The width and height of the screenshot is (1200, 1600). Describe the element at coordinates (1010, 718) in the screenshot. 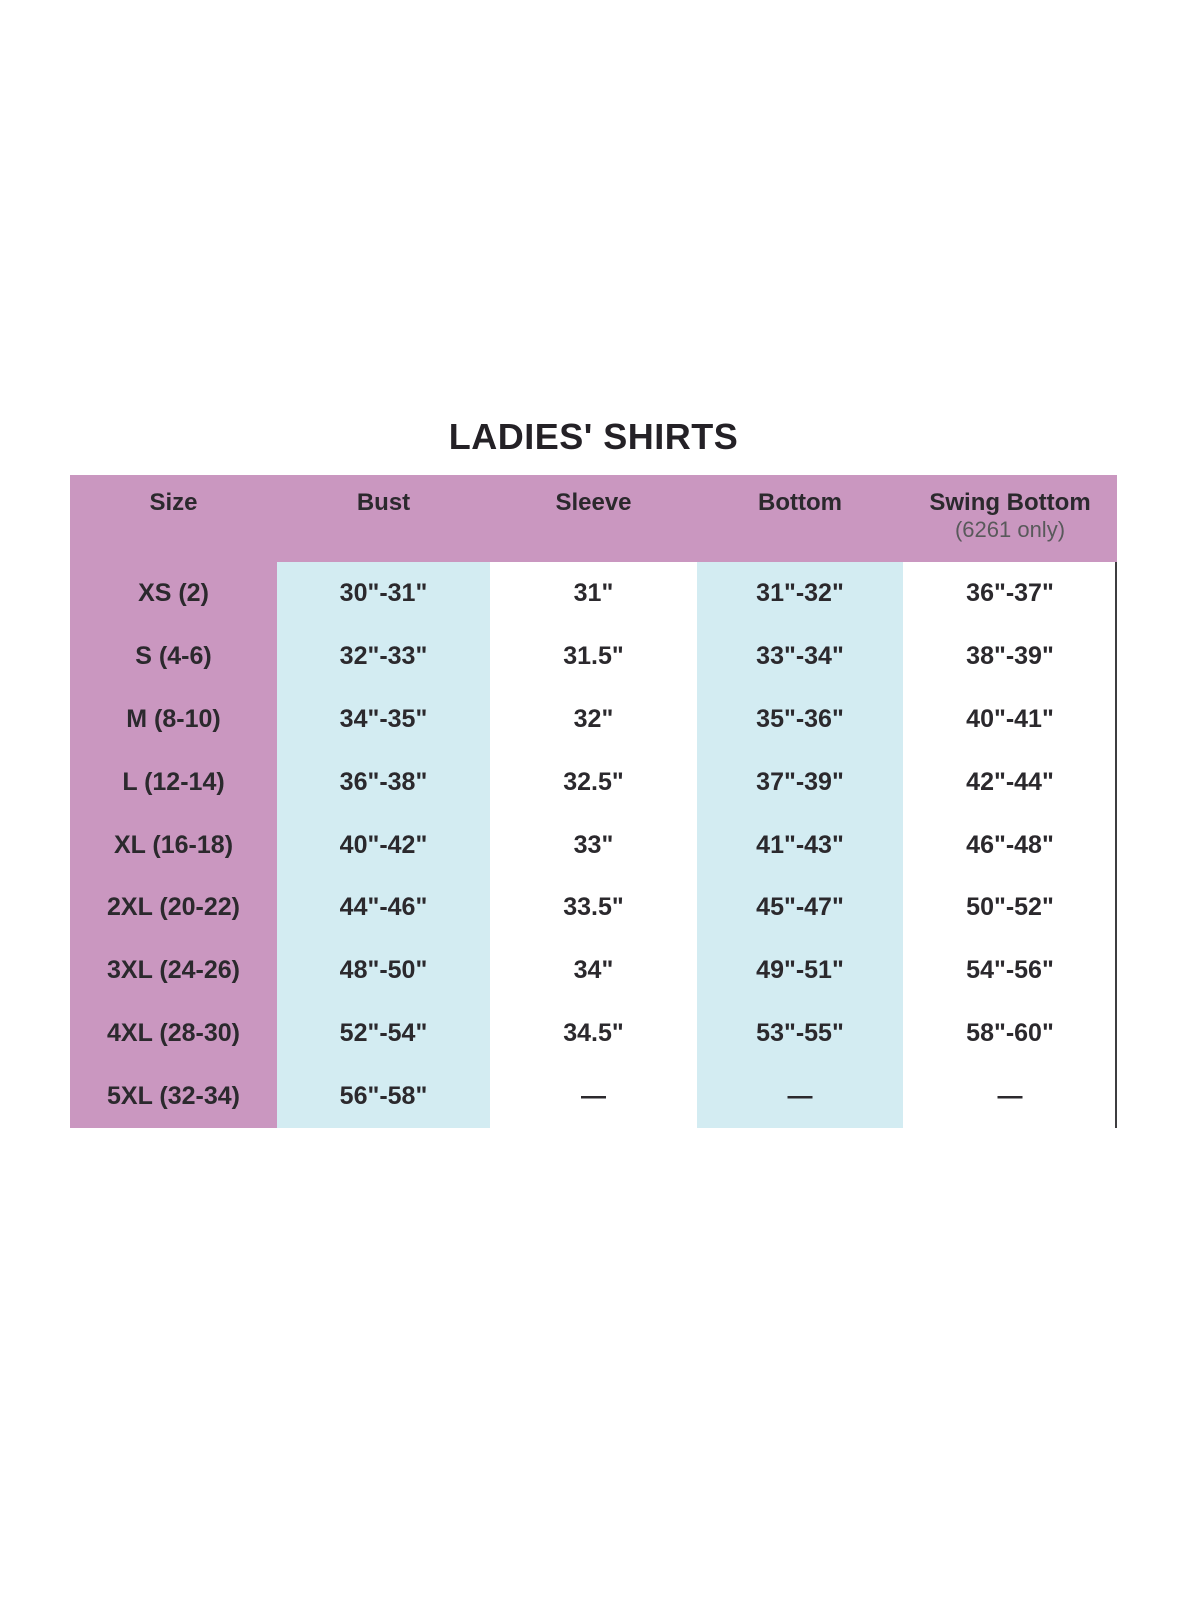

I see `cell-swing-bottom: 40"-41"` at that location.